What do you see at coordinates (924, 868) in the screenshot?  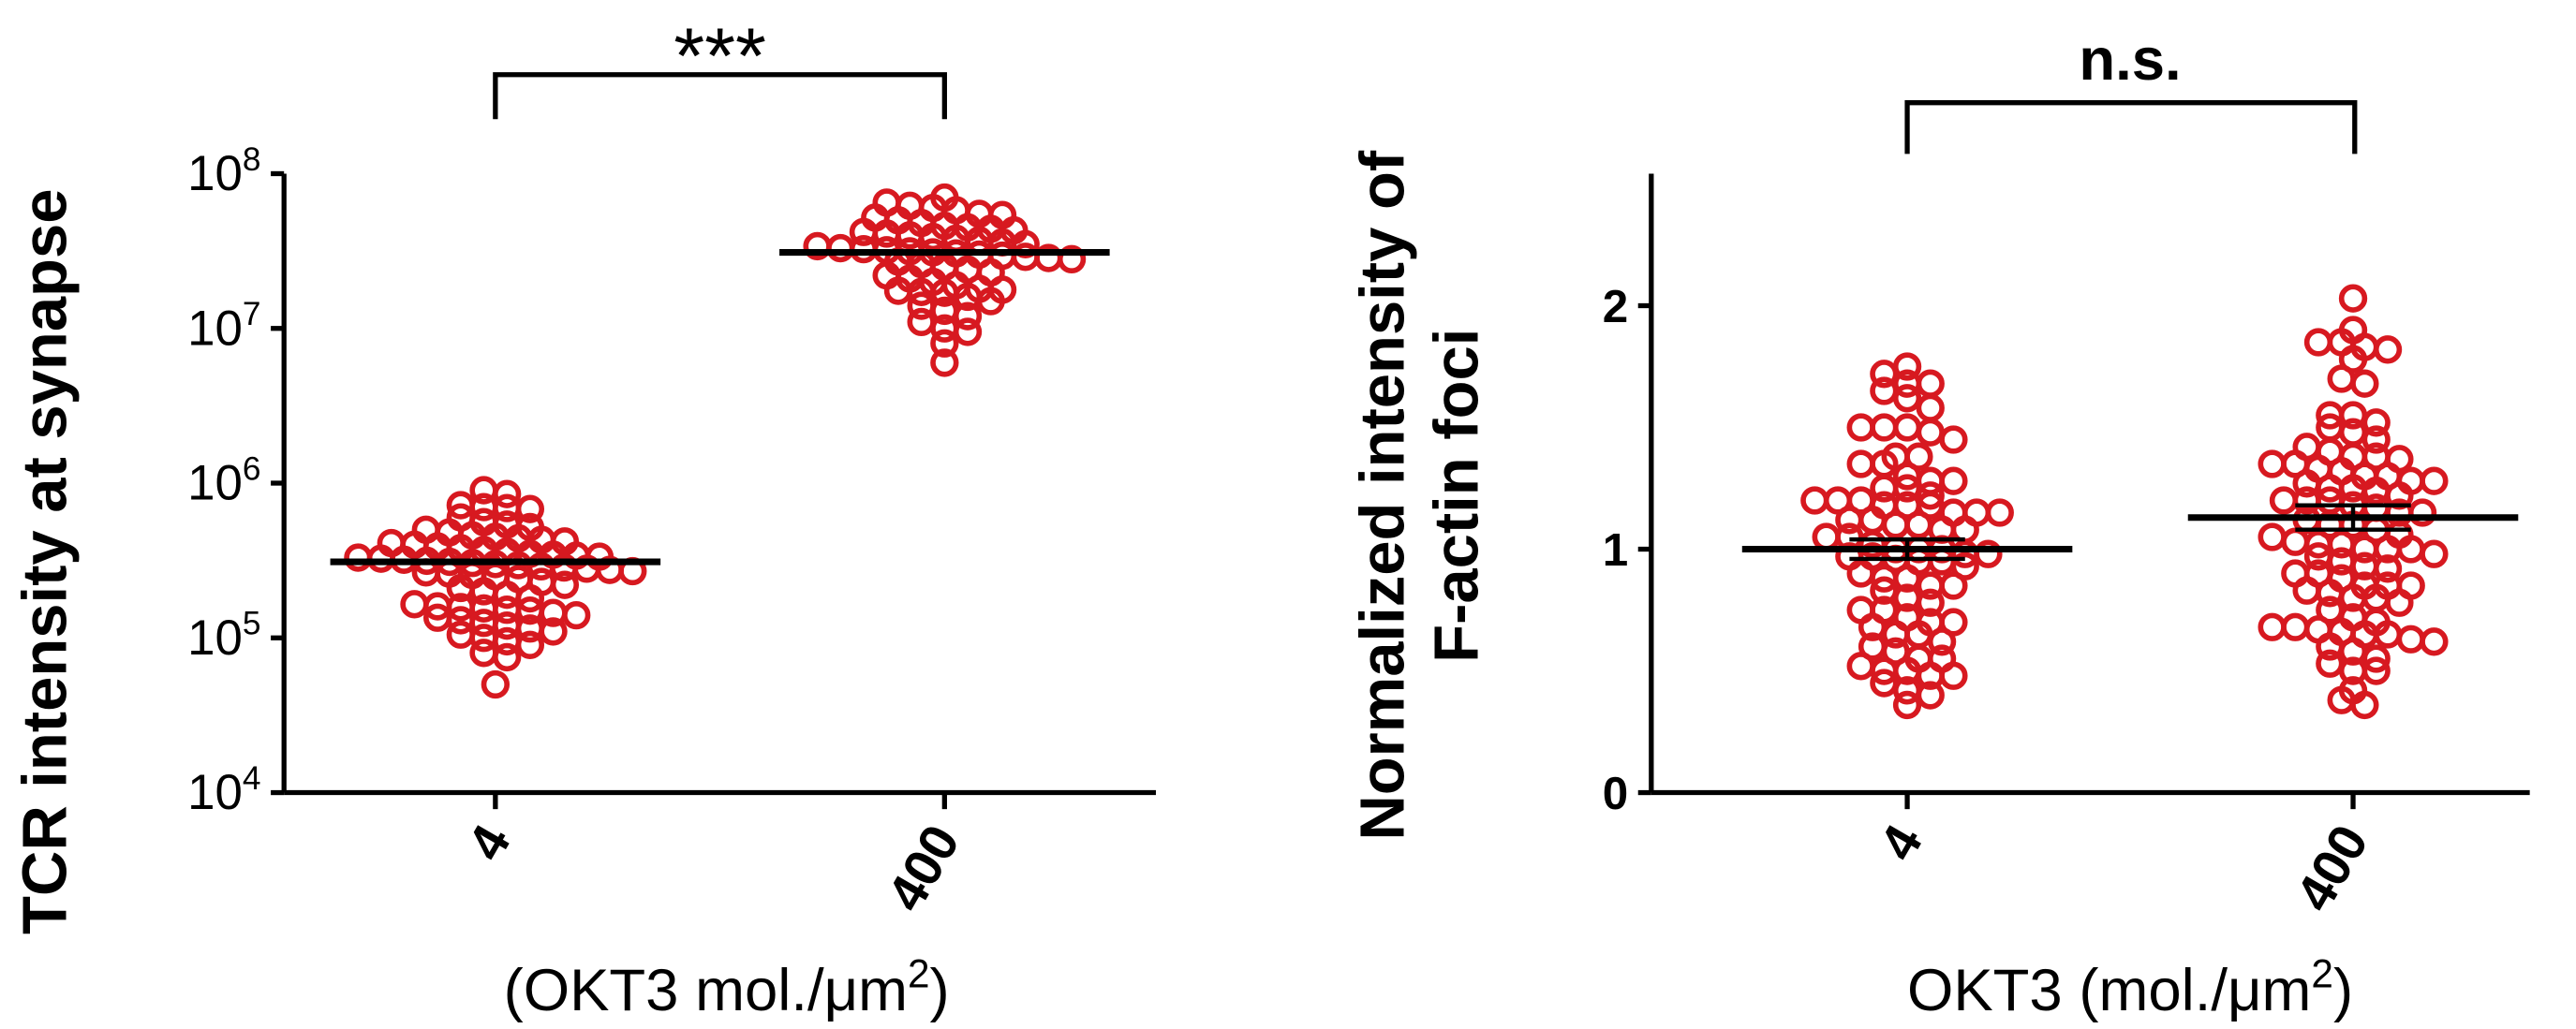 I see `left-x-tick-label: 400` at bounding box center [924, 868].